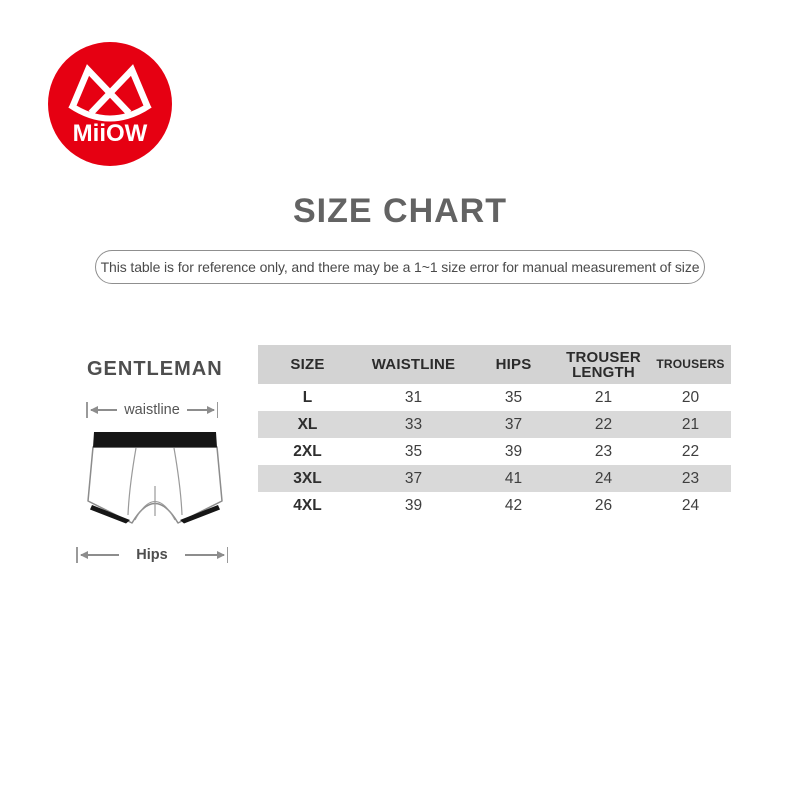 Image resolution: width=800 pixels, height=800 pixels. Describe the element at coordinates (513, 364) in the screenshot. I see `header-hips: HIPS` at that location.